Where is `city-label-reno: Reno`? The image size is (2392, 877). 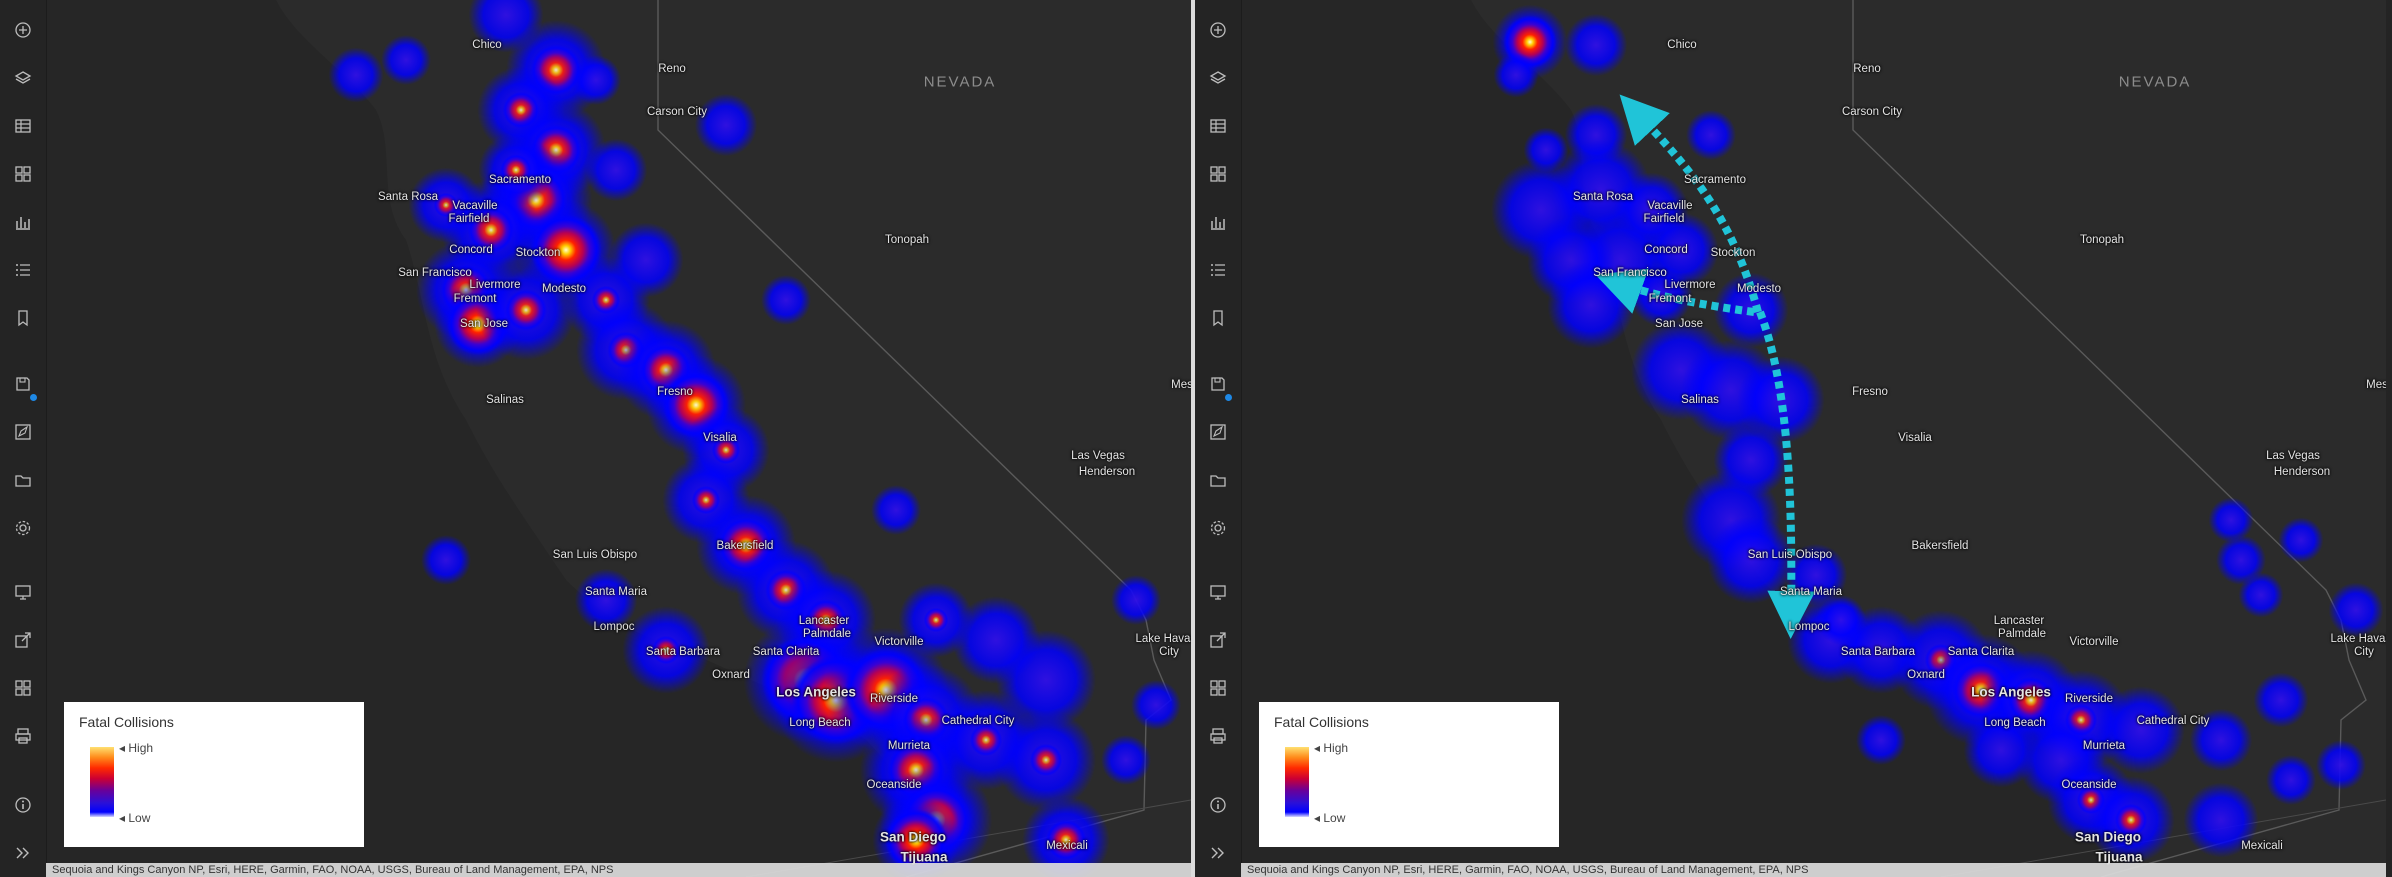
city-label-reno: Reno is located at coordinates (1867, 69).